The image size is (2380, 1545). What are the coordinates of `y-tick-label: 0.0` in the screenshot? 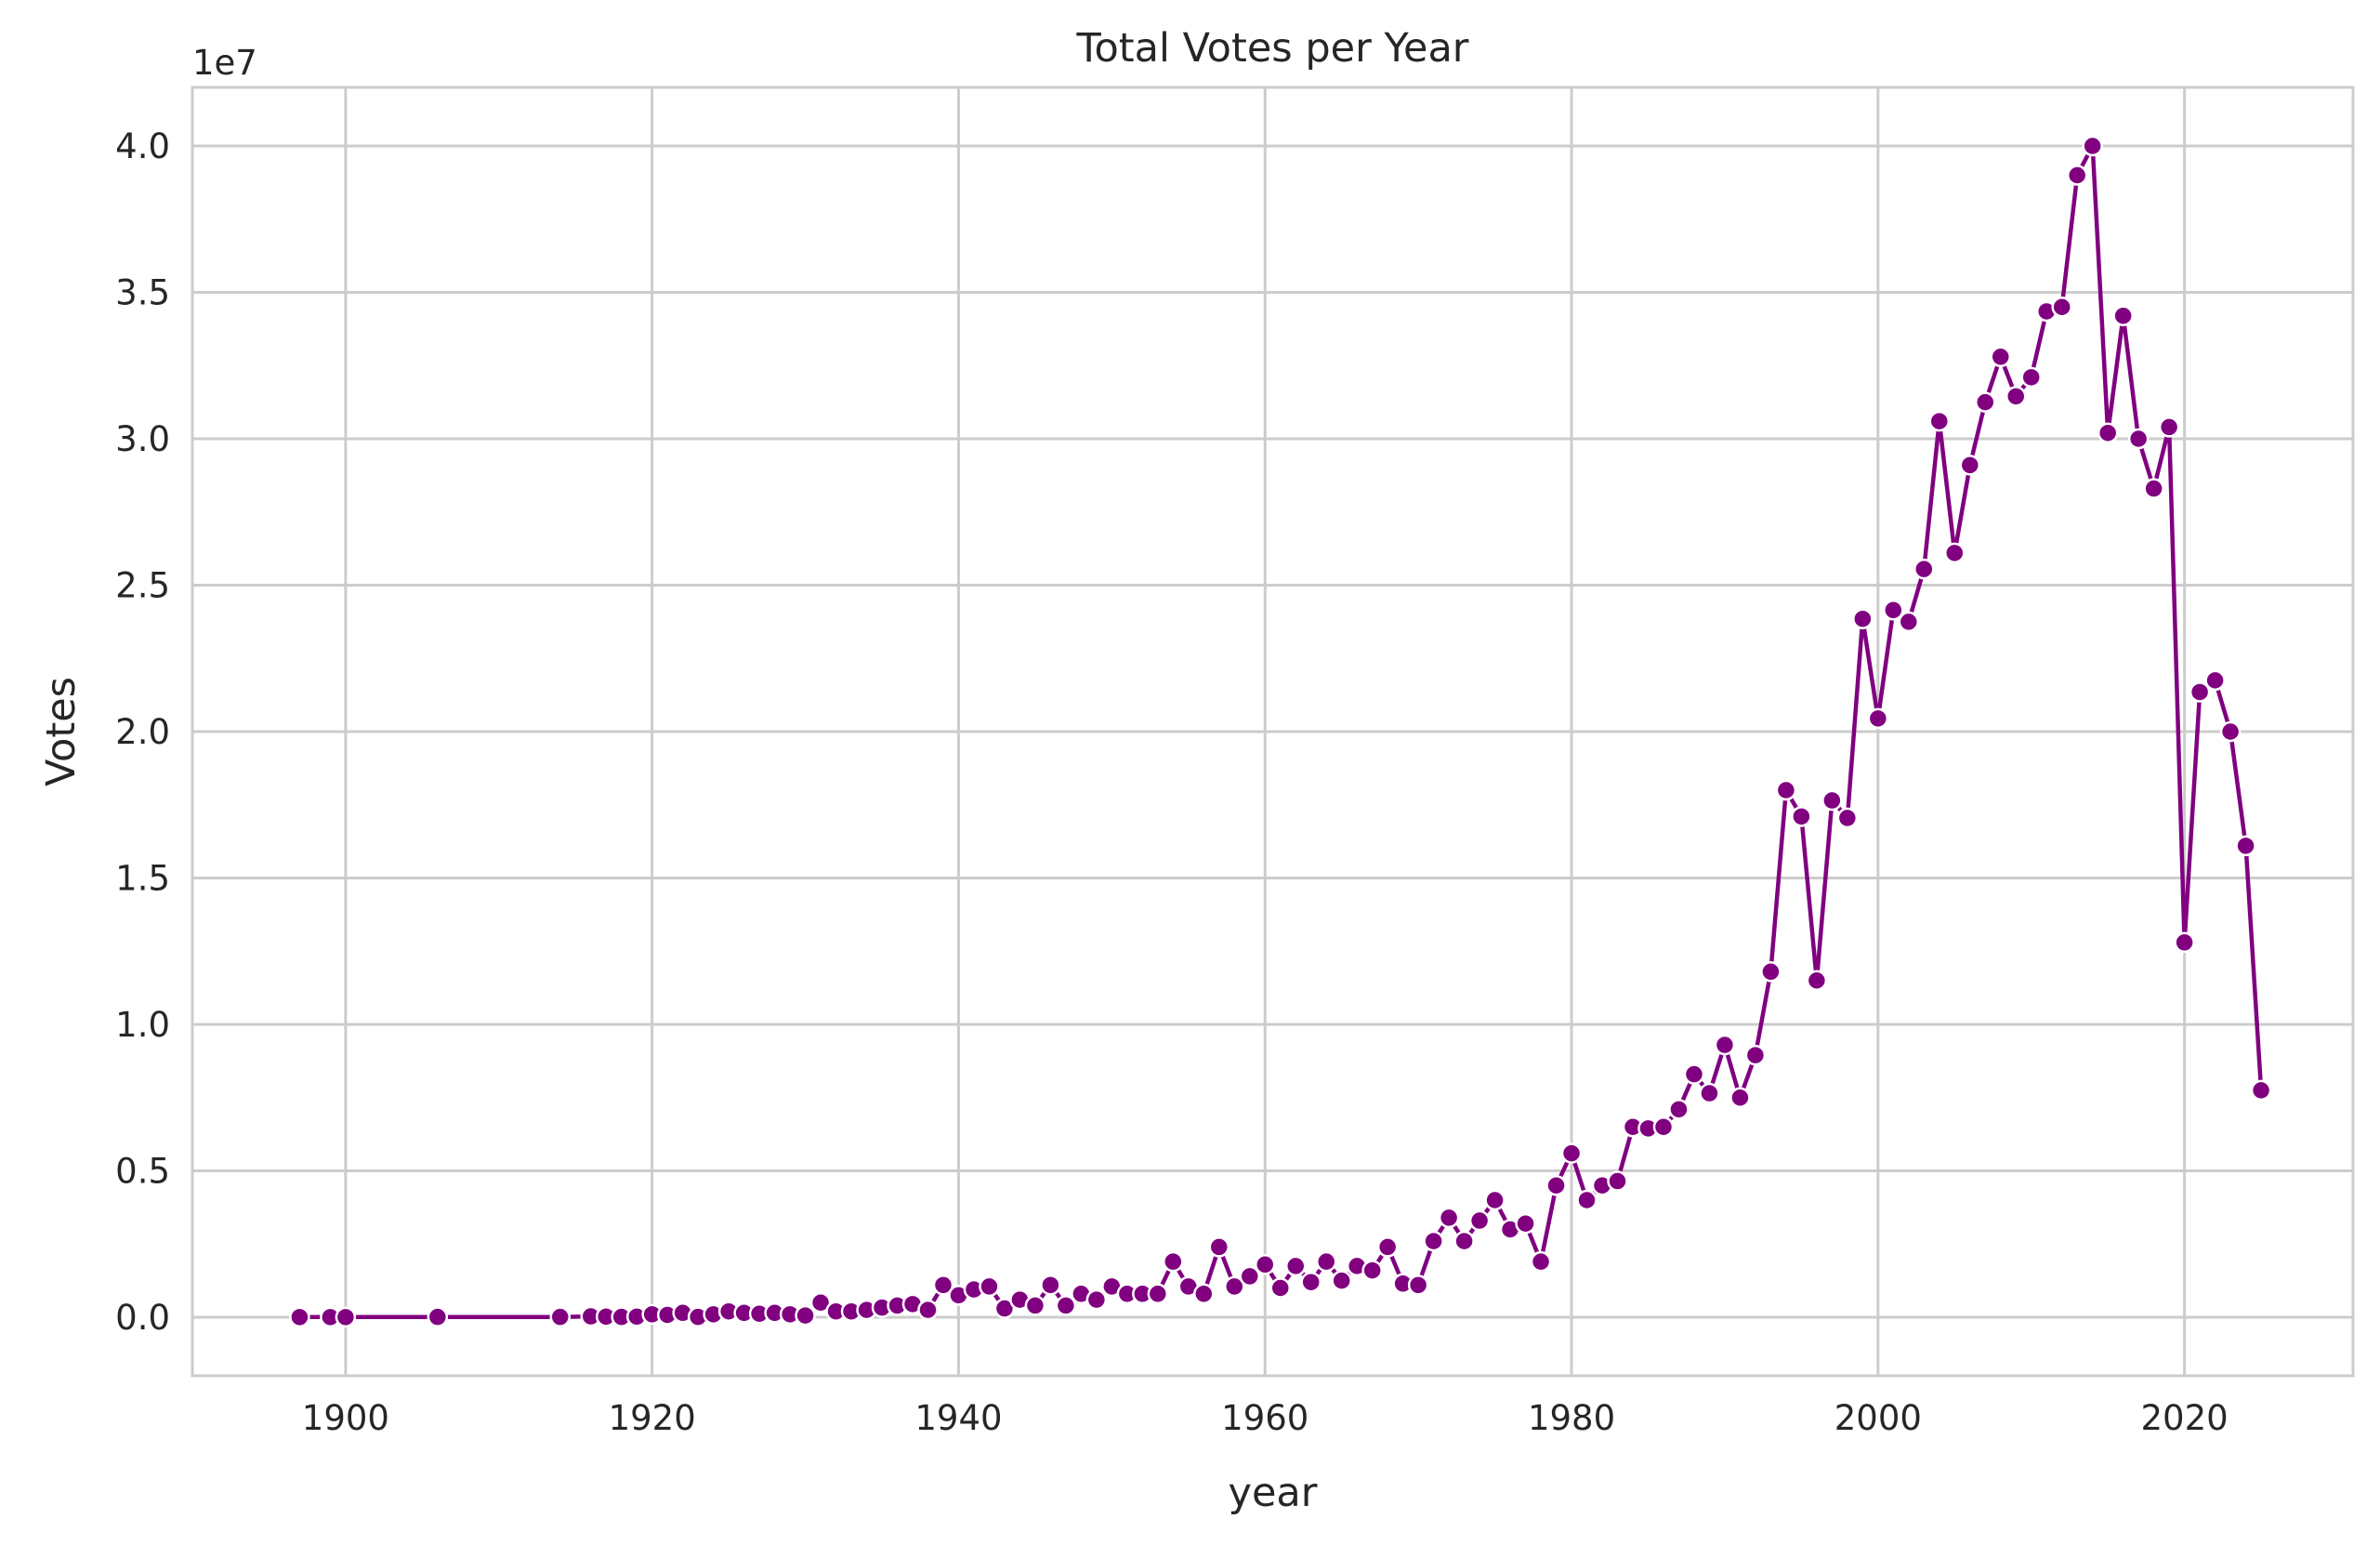 It's located at (142, 1318).